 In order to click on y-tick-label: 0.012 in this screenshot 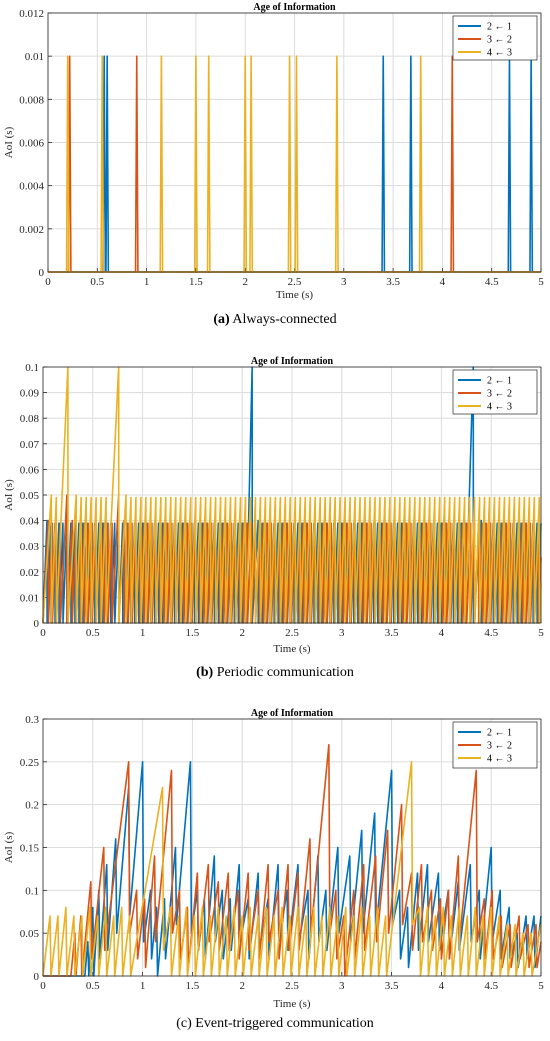, I will do `click(31, 14)`.